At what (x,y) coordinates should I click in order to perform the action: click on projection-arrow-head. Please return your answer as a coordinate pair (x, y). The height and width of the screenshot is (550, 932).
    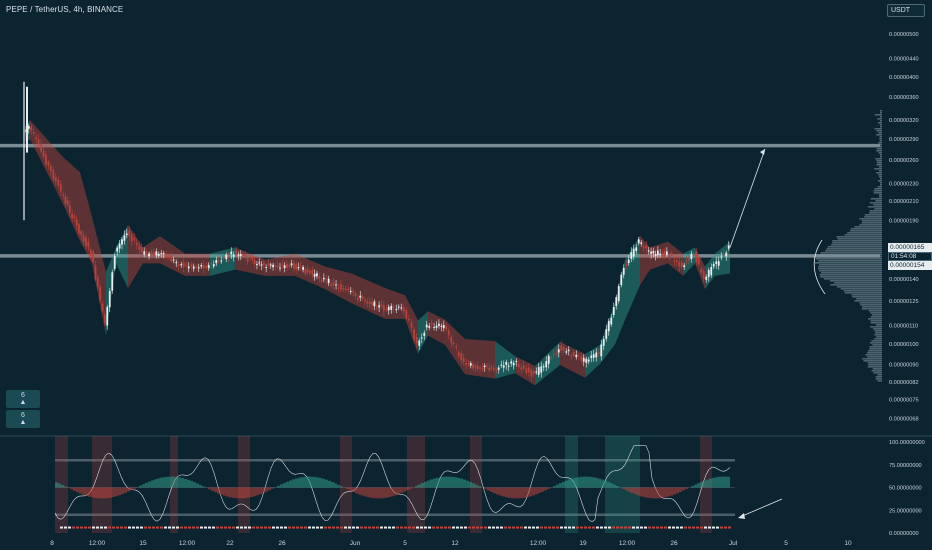
    Looking at the image, I should click on (762, 152).